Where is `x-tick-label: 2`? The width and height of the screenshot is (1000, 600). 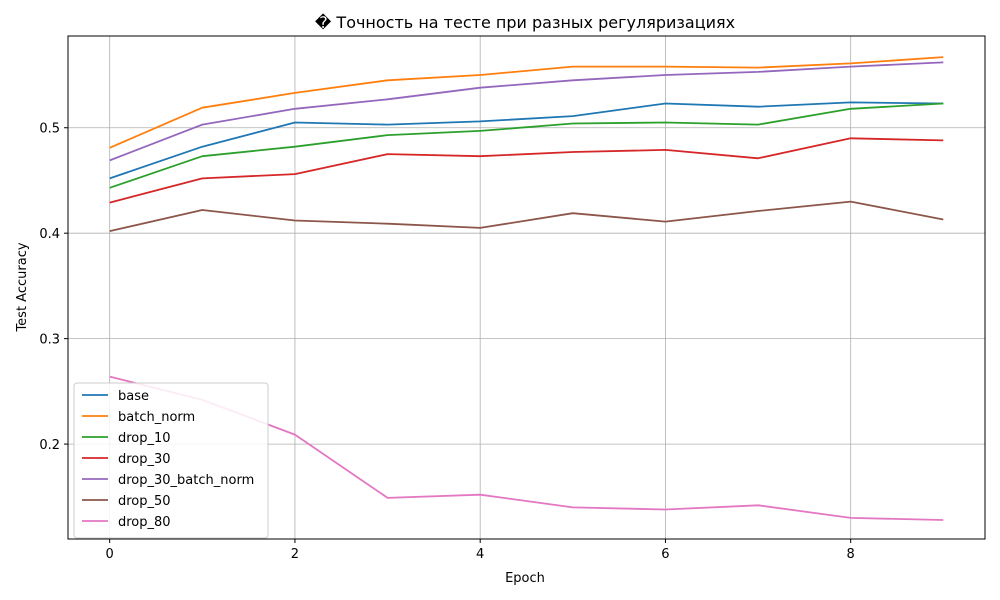
x-tick-label: 2 is located at coordinates (295, 554).